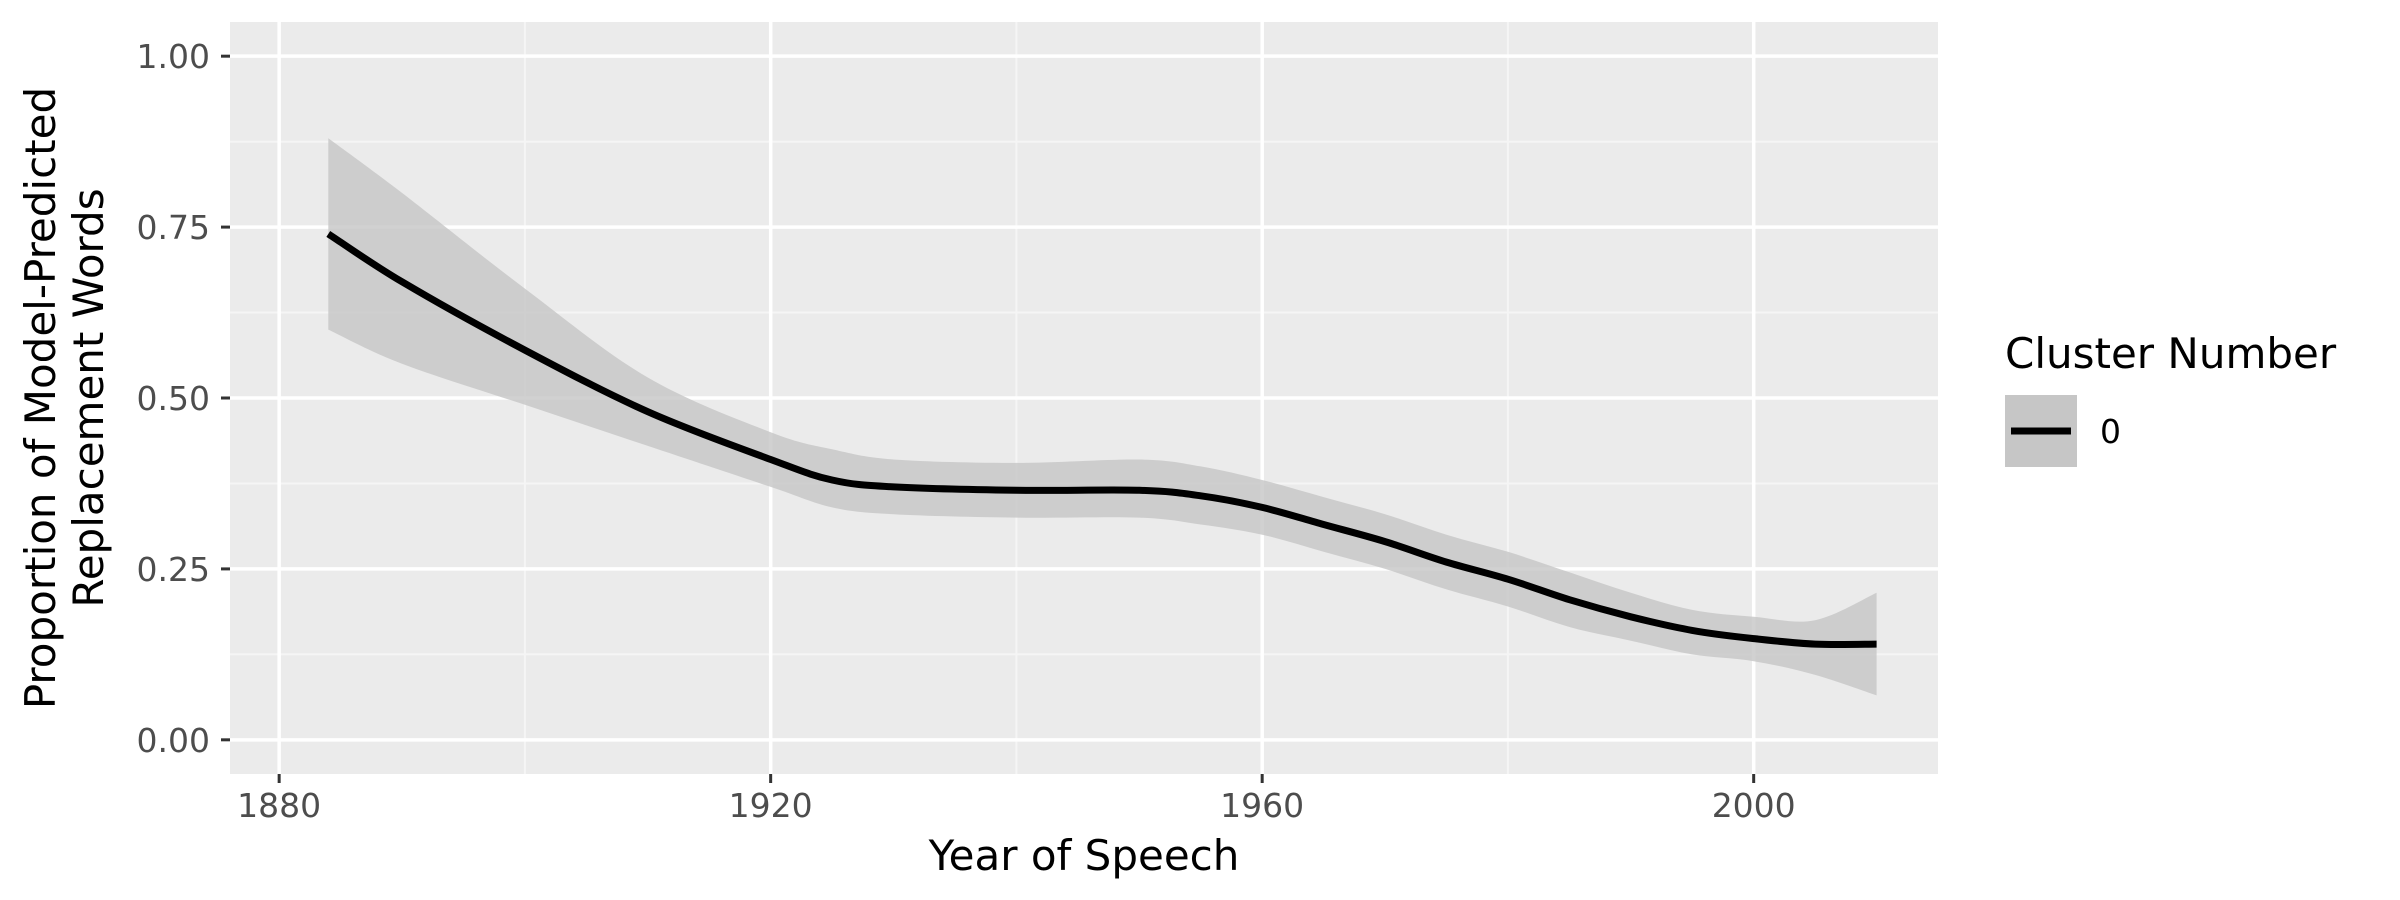 Image resolution: width=2400 pixels, height=900 pixels. What do you see at coordinates (173, 227) in the screenshot?
I see `y-tick-label: 0.75` at bounding box center [173, 227].